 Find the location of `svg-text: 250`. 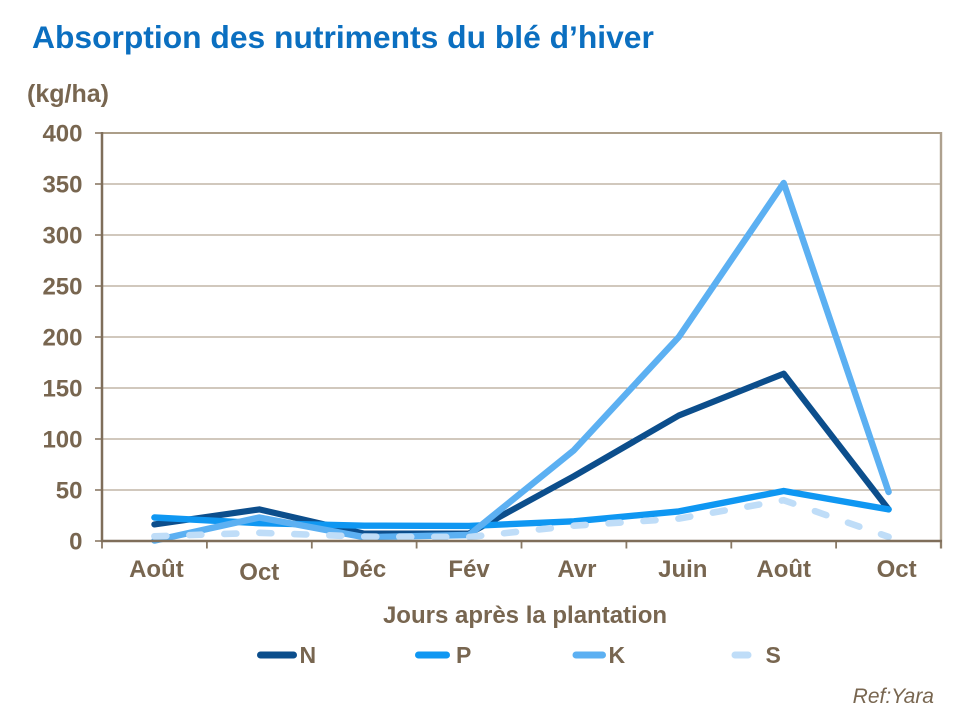

svg-text: 250 is located at coordinates (62, 286).